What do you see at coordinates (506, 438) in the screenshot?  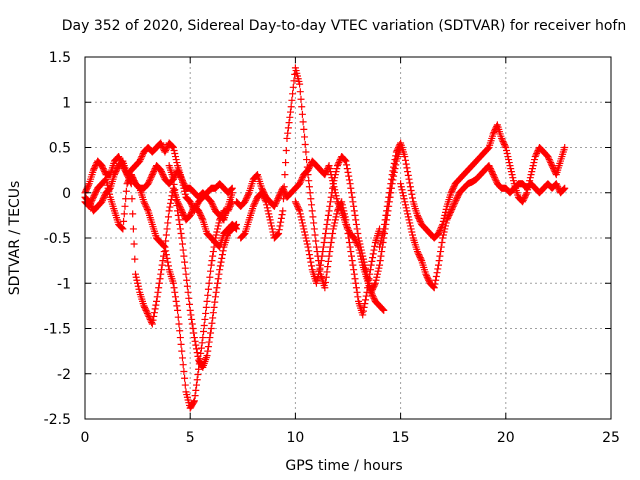 I see `x-tick-label: 20` at bounding box center [506, 438].